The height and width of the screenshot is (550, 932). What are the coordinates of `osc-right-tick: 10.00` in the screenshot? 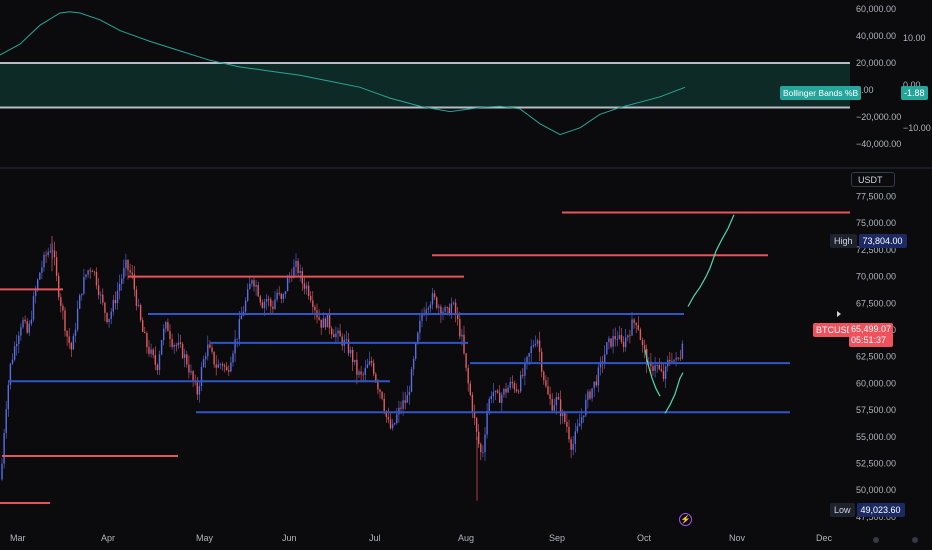 It's located at (914, 38).